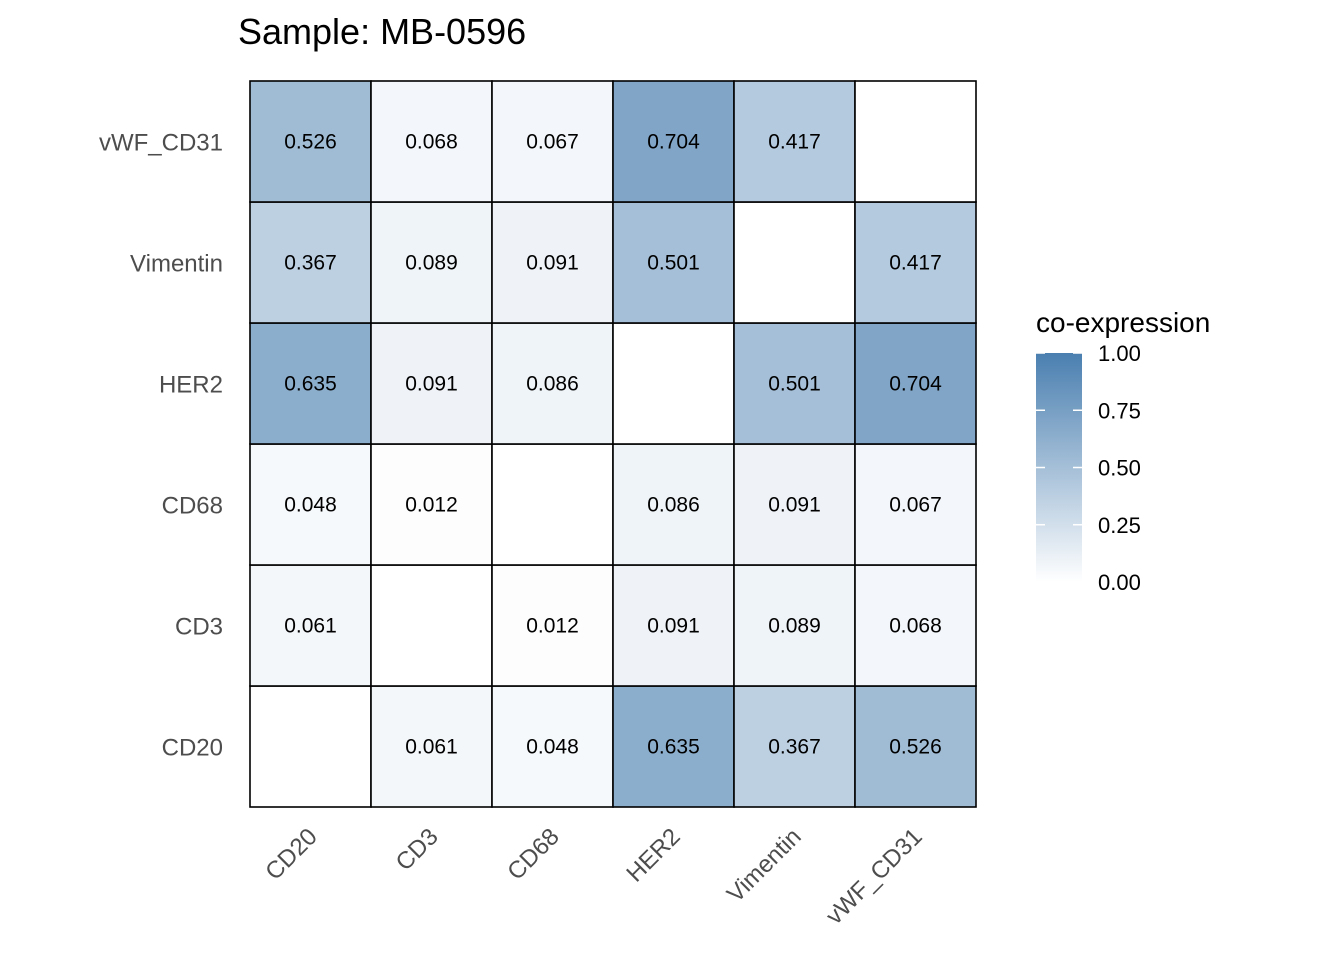 This screenshot has height=960, width=1344. Describe the element at coordinates (1119, 410) in the screenshot. I see `legend-tick-label: 0.75` at that location.